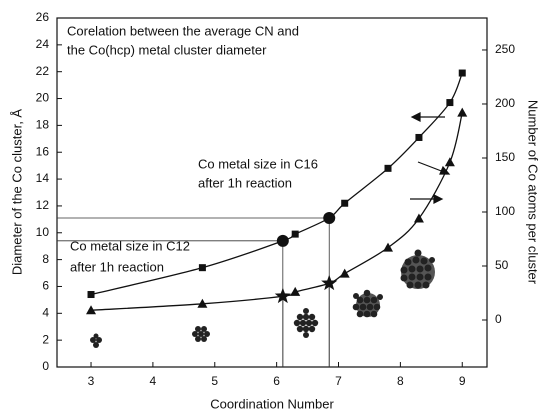  I want to click on y-tick-label: 26, so click(43, 17).